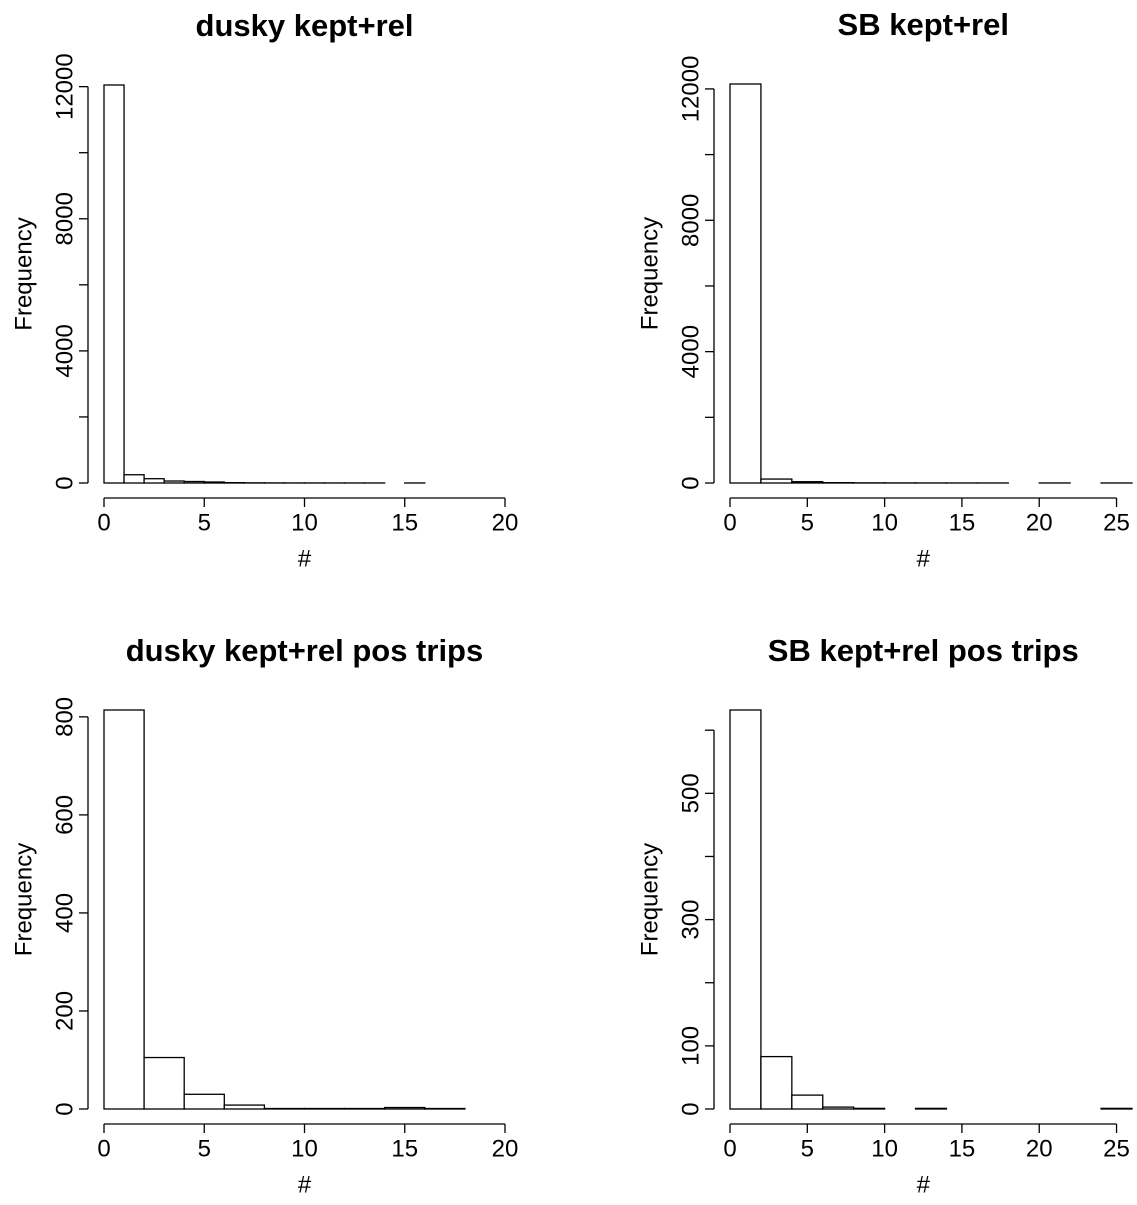  Describe the element at coordinates (690, 793) in the screenshot. I see `y-tick-label: 500` at that location.